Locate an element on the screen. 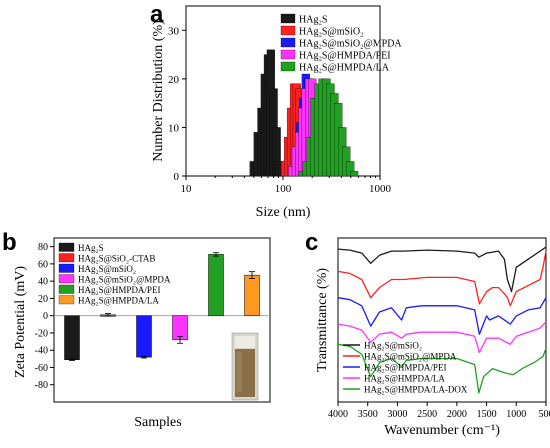 Image resolution: width=550 pixels, height=448 pixels. panel-b-y-axis-label: Zeta Potential (mV) is located at coordinates (20, 322).